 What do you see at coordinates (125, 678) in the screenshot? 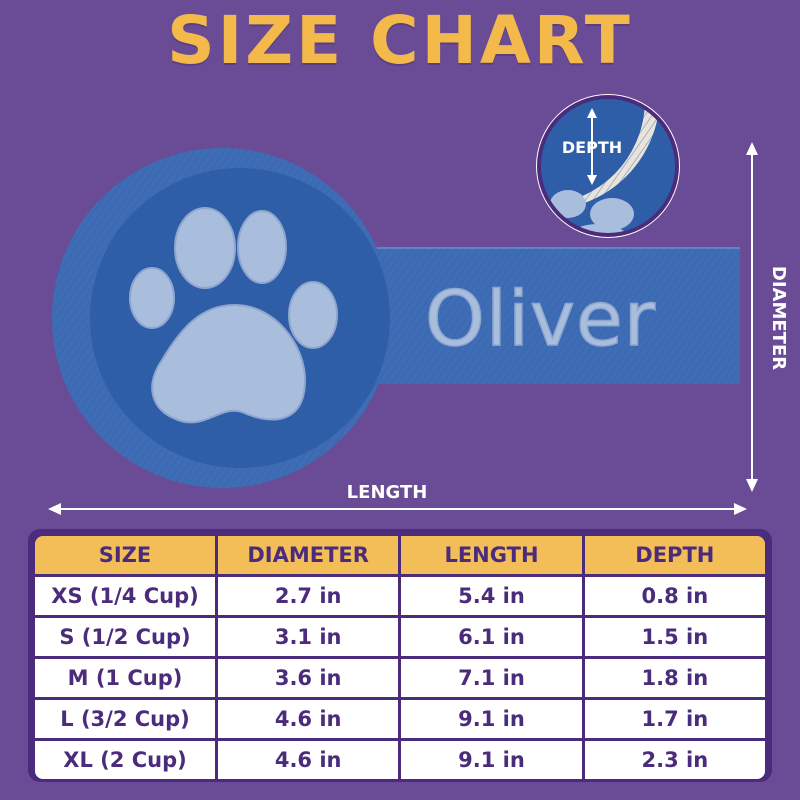
I see `cell-size: M (1 Cup)` at bounding box center [125, 678].